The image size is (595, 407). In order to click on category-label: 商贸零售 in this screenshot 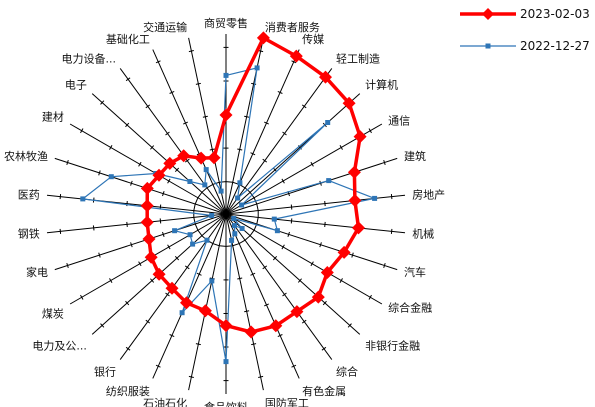, I will do `click(226, 23)`.